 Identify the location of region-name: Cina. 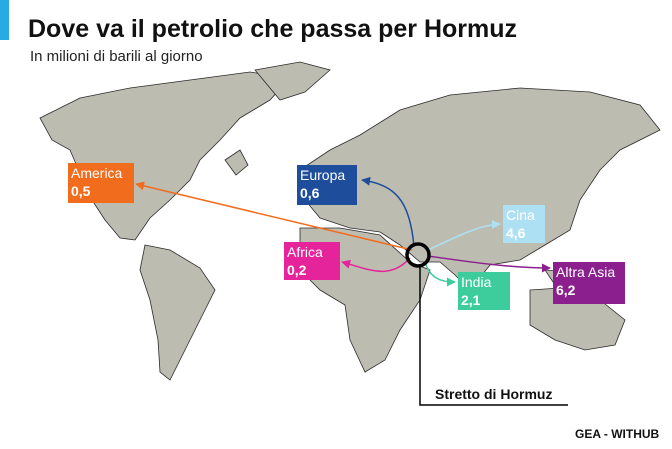
(520, 215).